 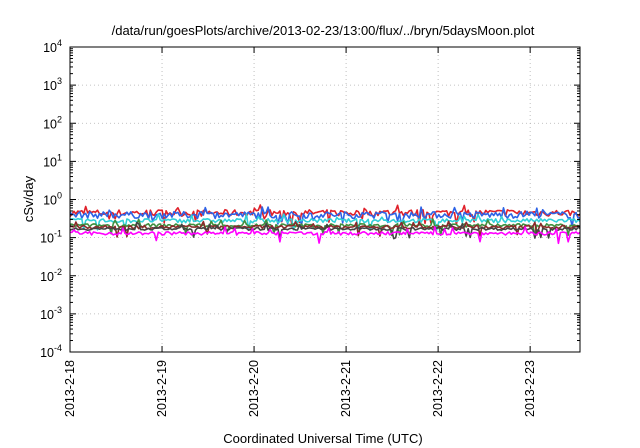 I want to click on x-tick-label: 2013-2-19, so click(x=162, y=388).